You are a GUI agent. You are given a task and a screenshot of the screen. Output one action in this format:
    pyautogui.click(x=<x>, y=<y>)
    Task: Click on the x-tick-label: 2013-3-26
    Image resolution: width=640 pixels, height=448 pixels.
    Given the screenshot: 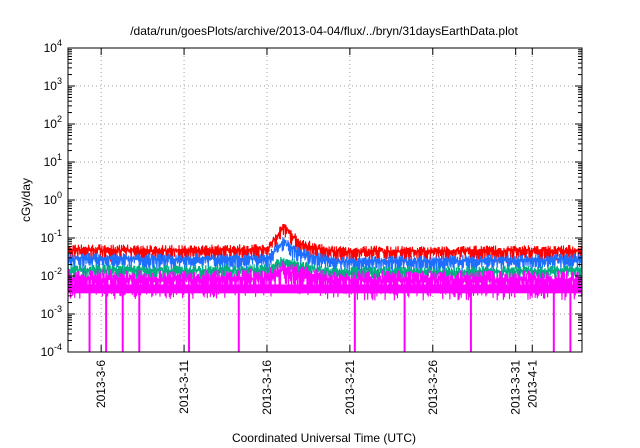 What is the action you would take?
    pyautogui.click(x=433, y=387)
    